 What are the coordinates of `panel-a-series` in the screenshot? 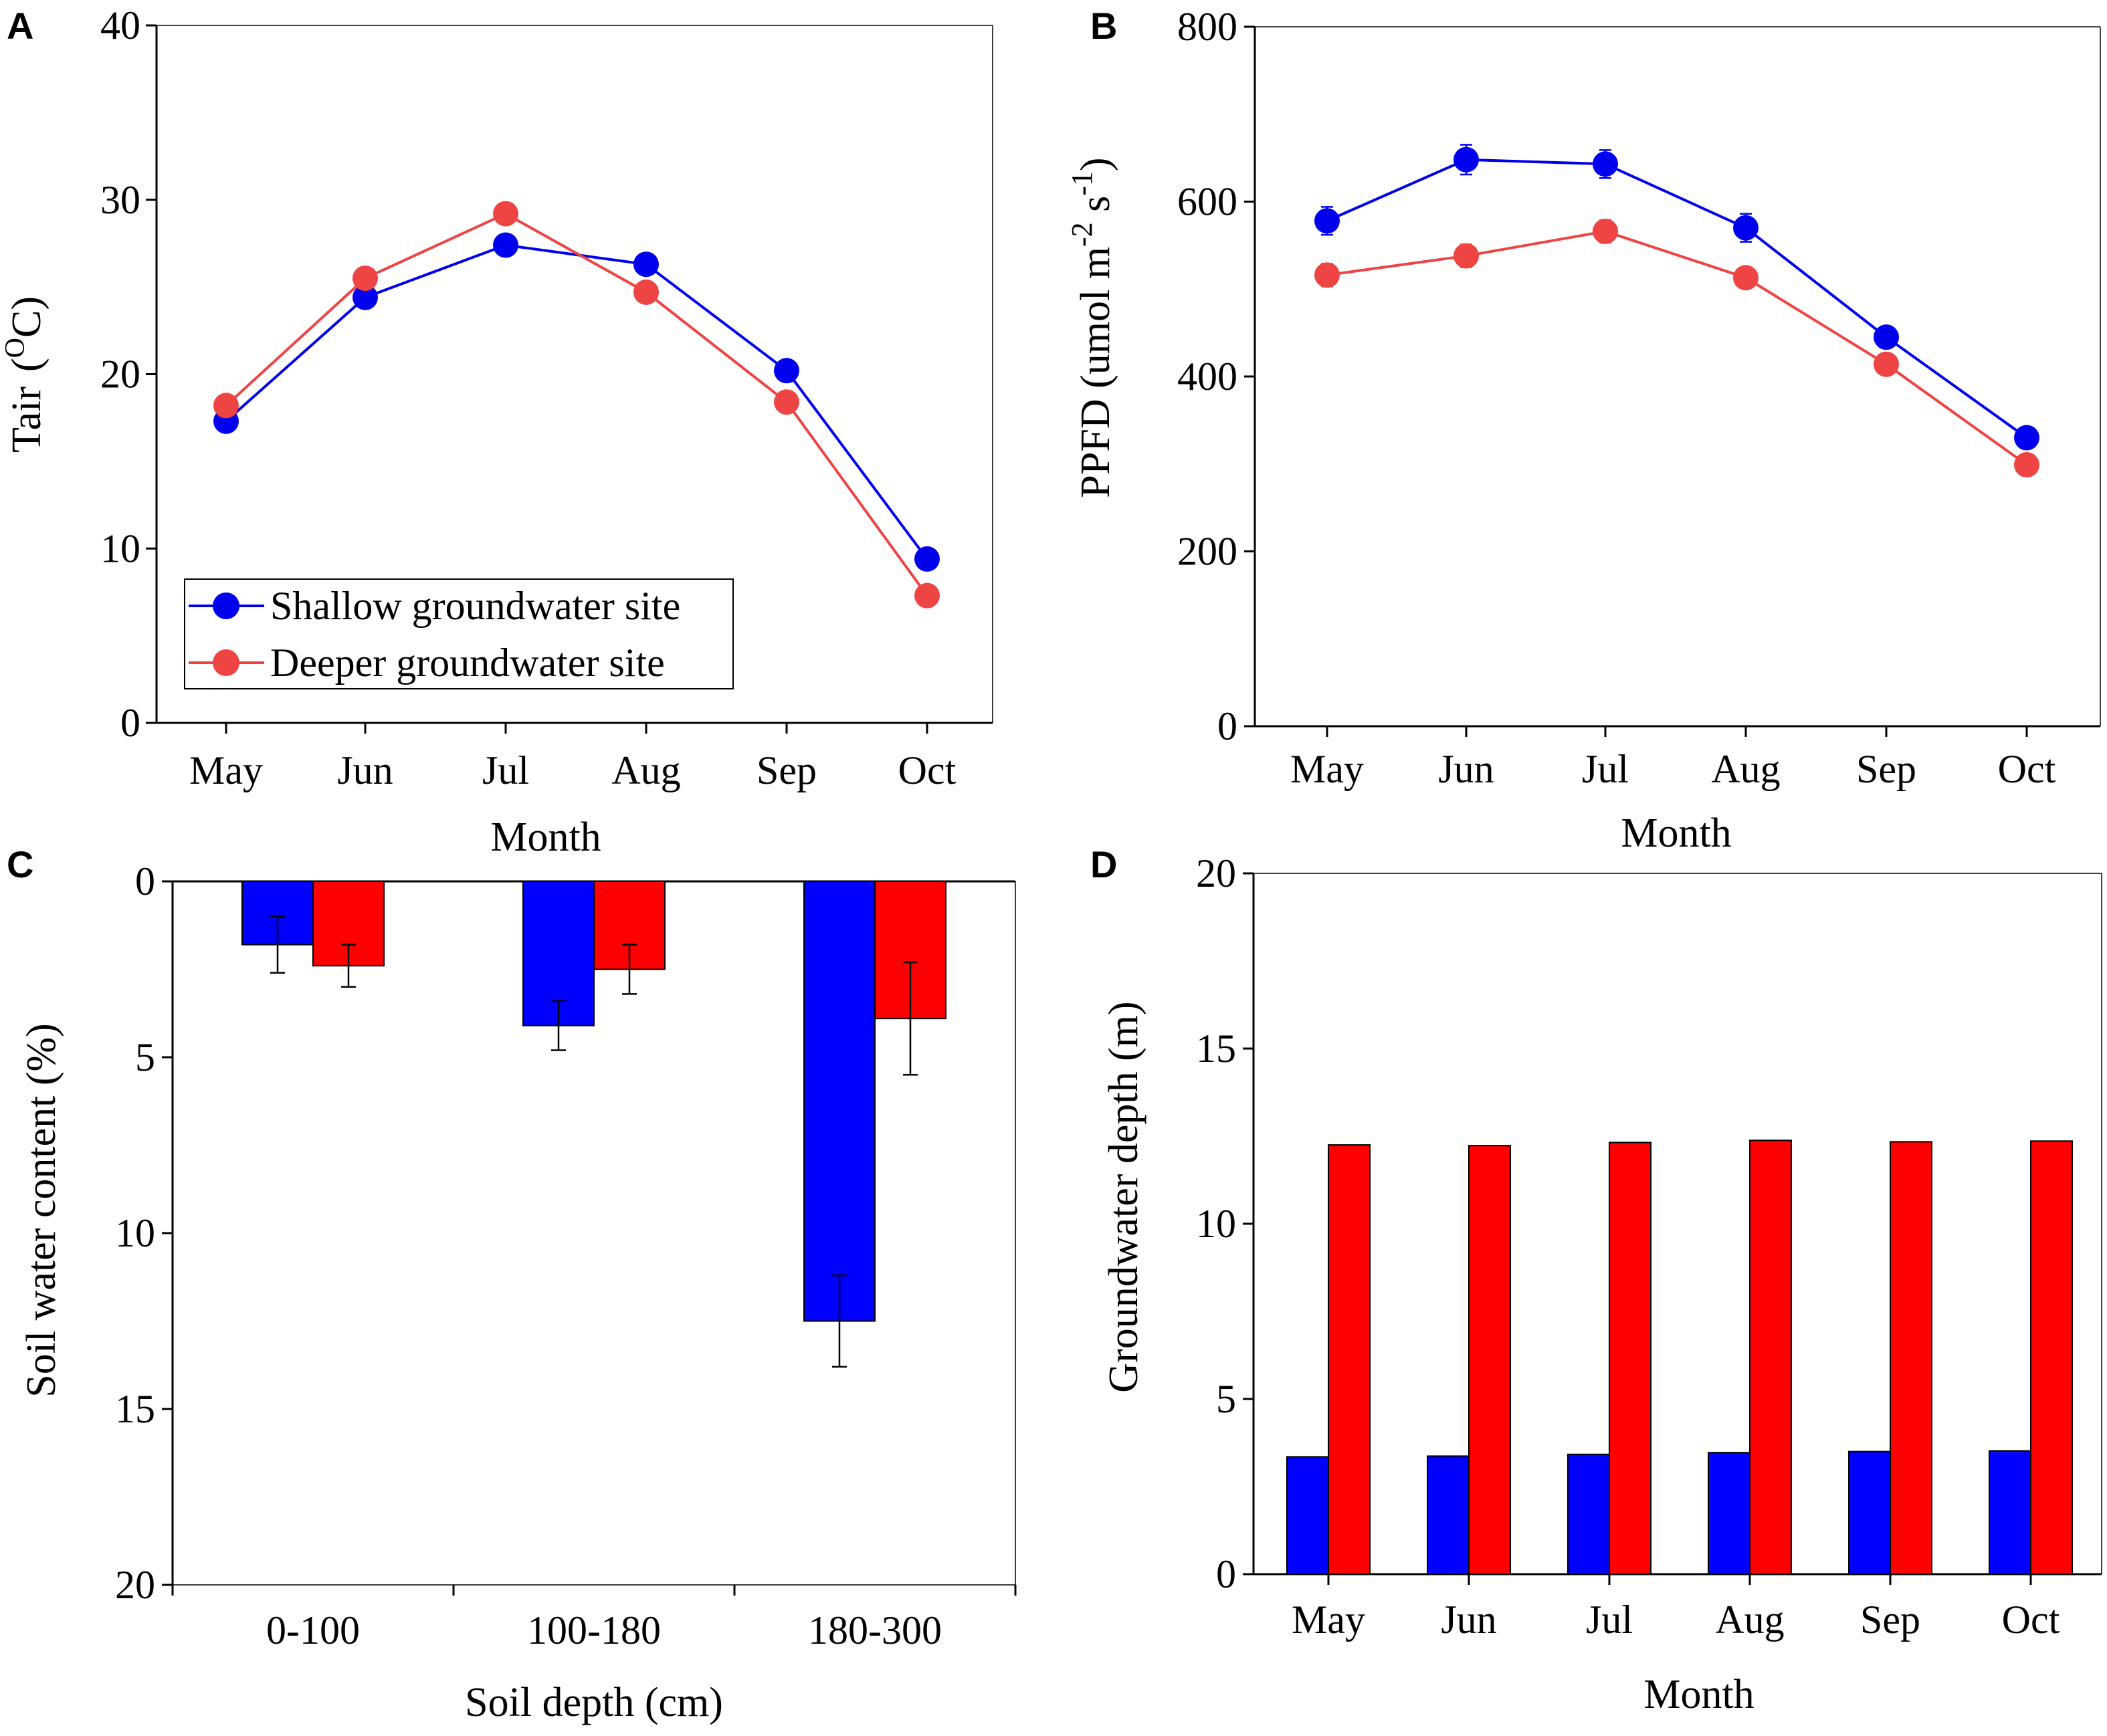 It's located at (576, 405).